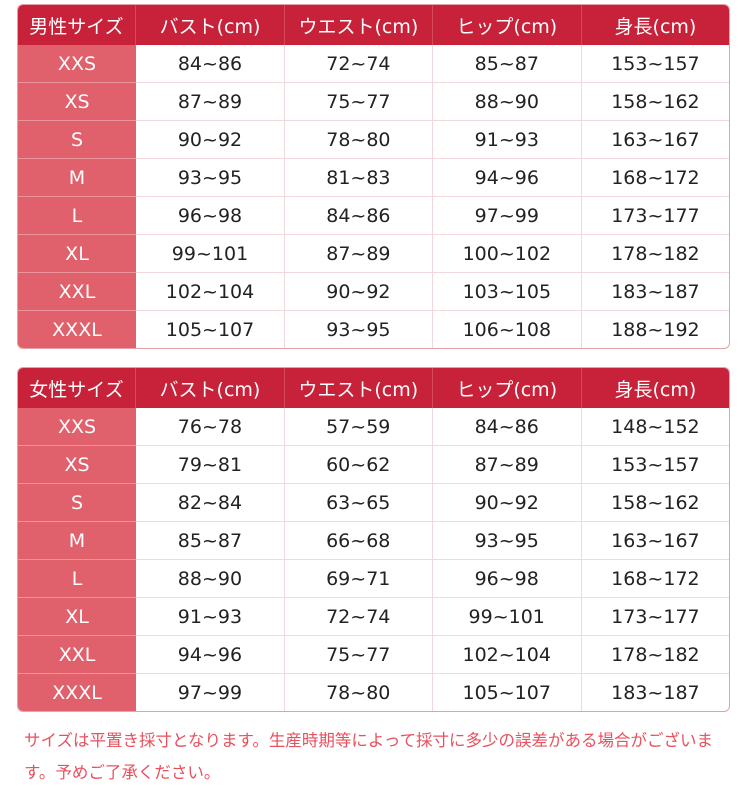  I want to click on table-cell: 103~105, so click(507, 292).